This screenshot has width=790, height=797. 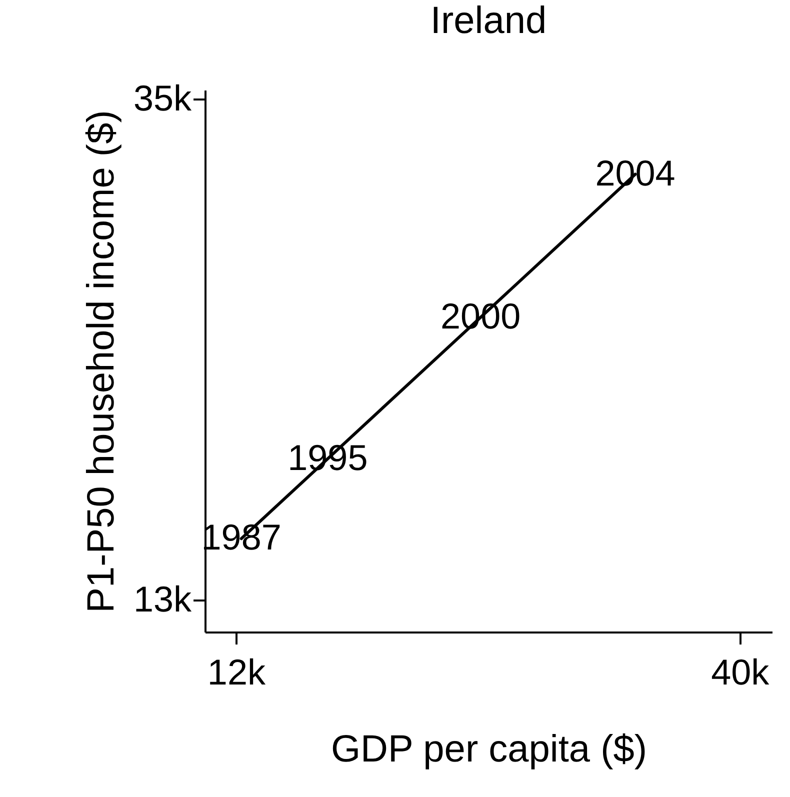 What do you see at coordinates (101, 361) in the screenshot?
I see `y-axis-title: P1-P50 household income ($)` at bounding box center [101, 361].